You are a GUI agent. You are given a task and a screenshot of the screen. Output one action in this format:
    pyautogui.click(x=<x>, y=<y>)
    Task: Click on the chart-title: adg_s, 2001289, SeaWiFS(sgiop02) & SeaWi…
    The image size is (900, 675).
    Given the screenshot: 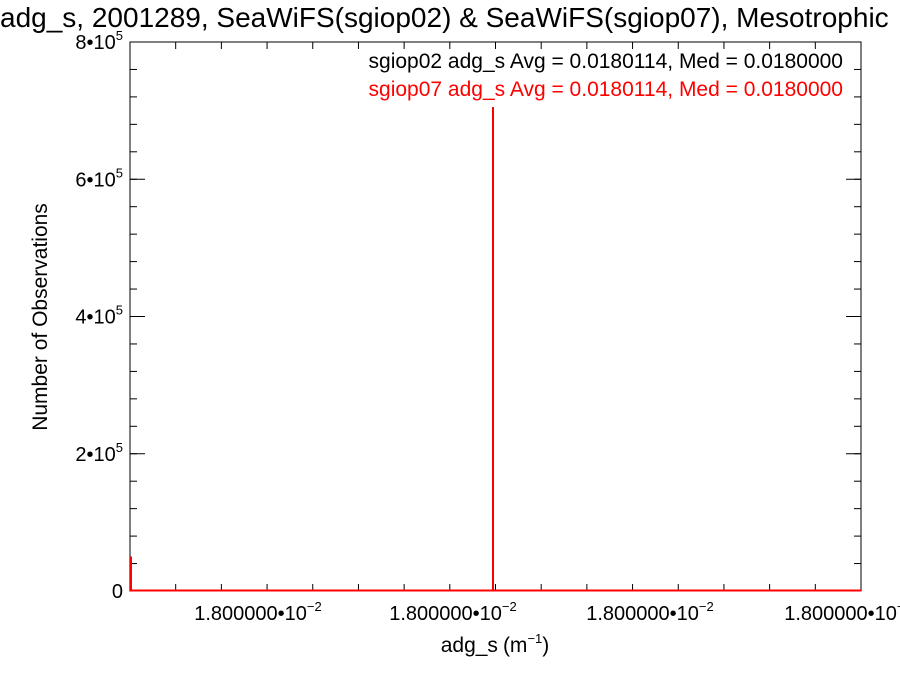 What is the action you would take?
    pyautogui.click(x=444, y=17)
    